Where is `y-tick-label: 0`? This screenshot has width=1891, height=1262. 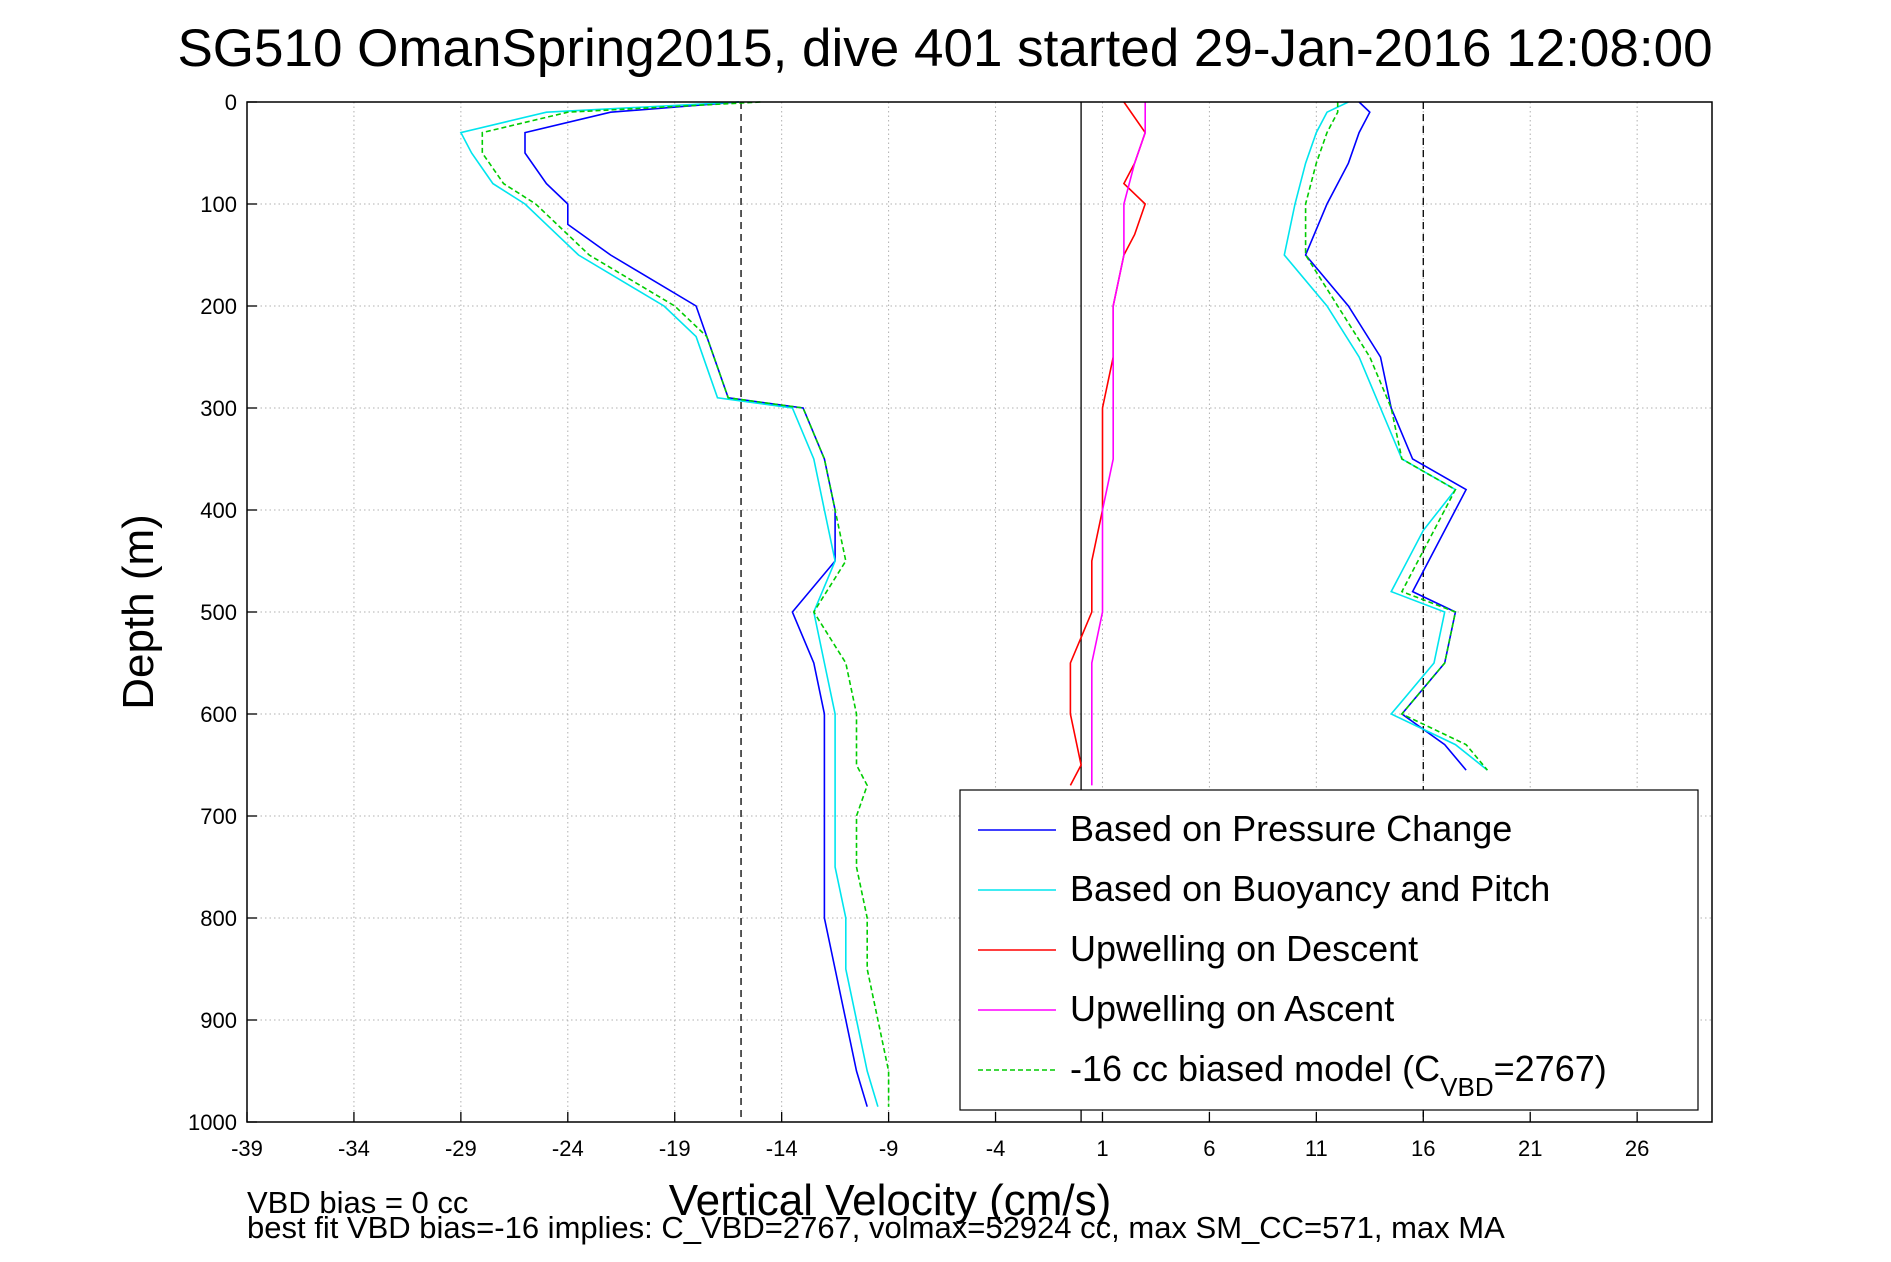 y-tick-label: 0 is located at coordinates (231, 102).